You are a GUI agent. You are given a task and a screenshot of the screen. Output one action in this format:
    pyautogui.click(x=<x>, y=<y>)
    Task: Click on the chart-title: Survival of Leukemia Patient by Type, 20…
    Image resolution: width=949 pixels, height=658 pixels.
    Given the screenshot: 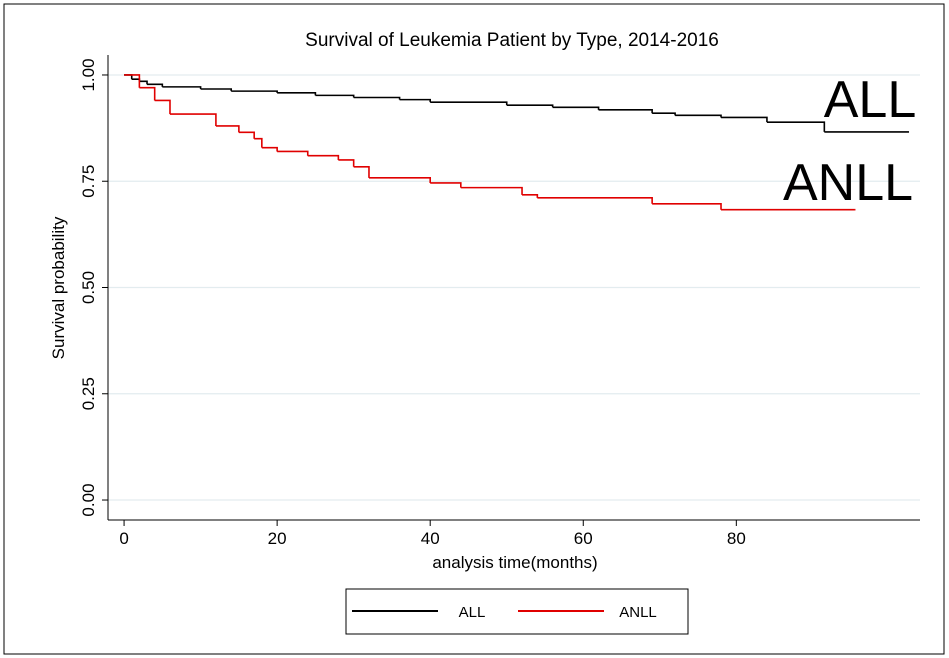 What is the action you would take?
    pyautogui.click(x=512, y=40)
    